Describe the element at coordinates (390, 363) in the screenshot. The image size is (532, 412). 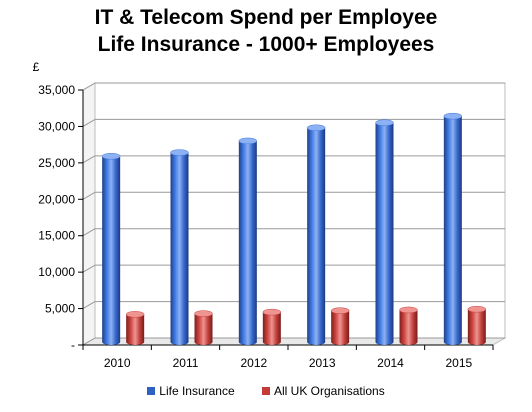
I see `x-tick-label: 2014` at that location.